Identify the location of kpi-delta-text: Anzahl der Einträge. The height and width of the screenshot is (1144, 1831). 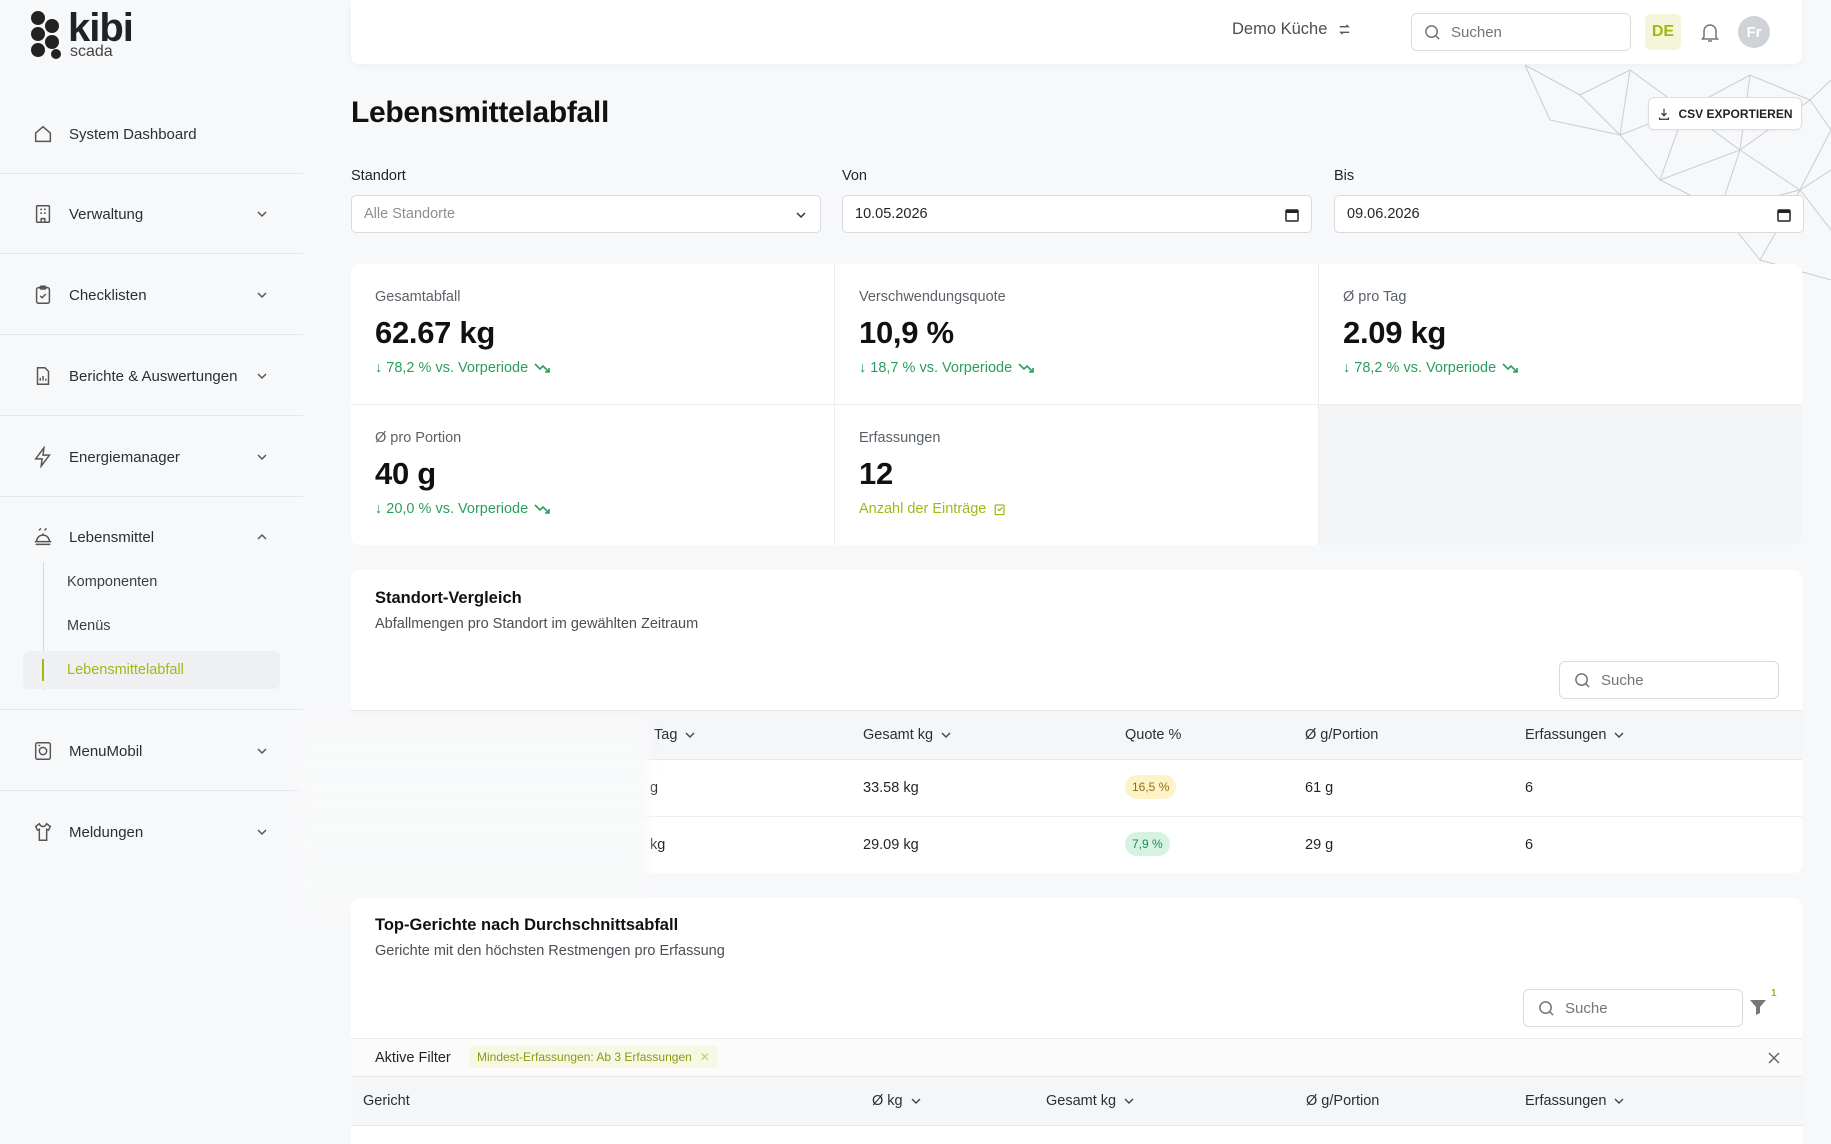
(923, 509).